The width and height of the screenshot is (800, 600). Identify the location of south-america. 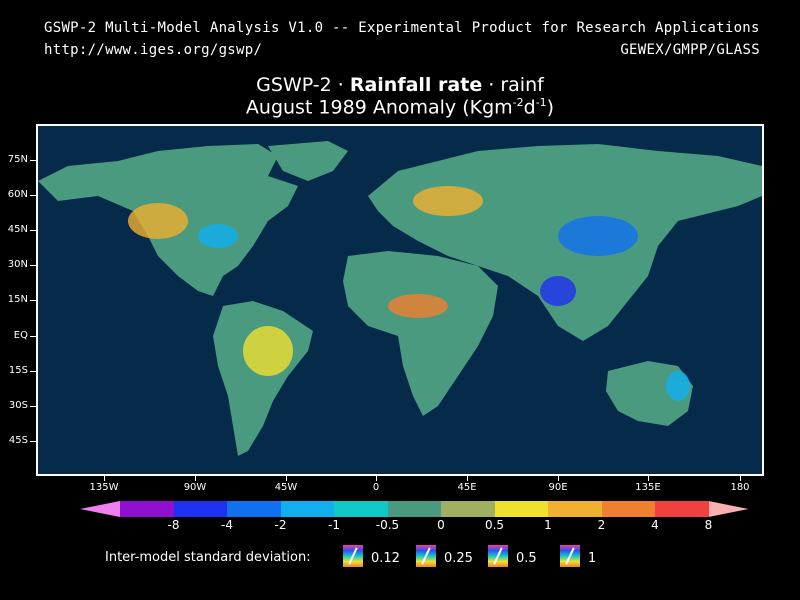
(263, 378).